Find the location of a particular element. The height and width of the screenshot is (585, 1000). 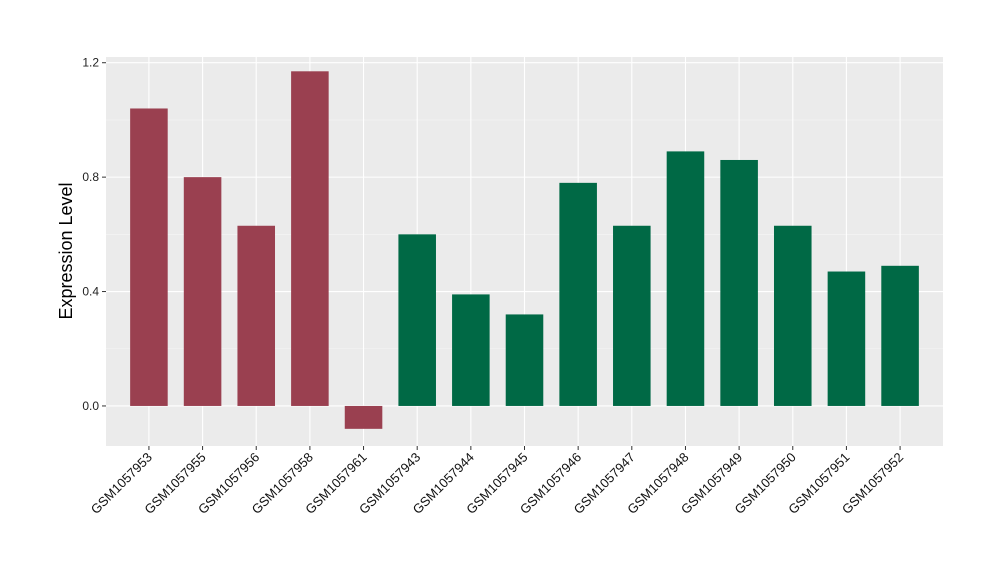

bar-GSM1057946 is located at coordinates (578, 294).